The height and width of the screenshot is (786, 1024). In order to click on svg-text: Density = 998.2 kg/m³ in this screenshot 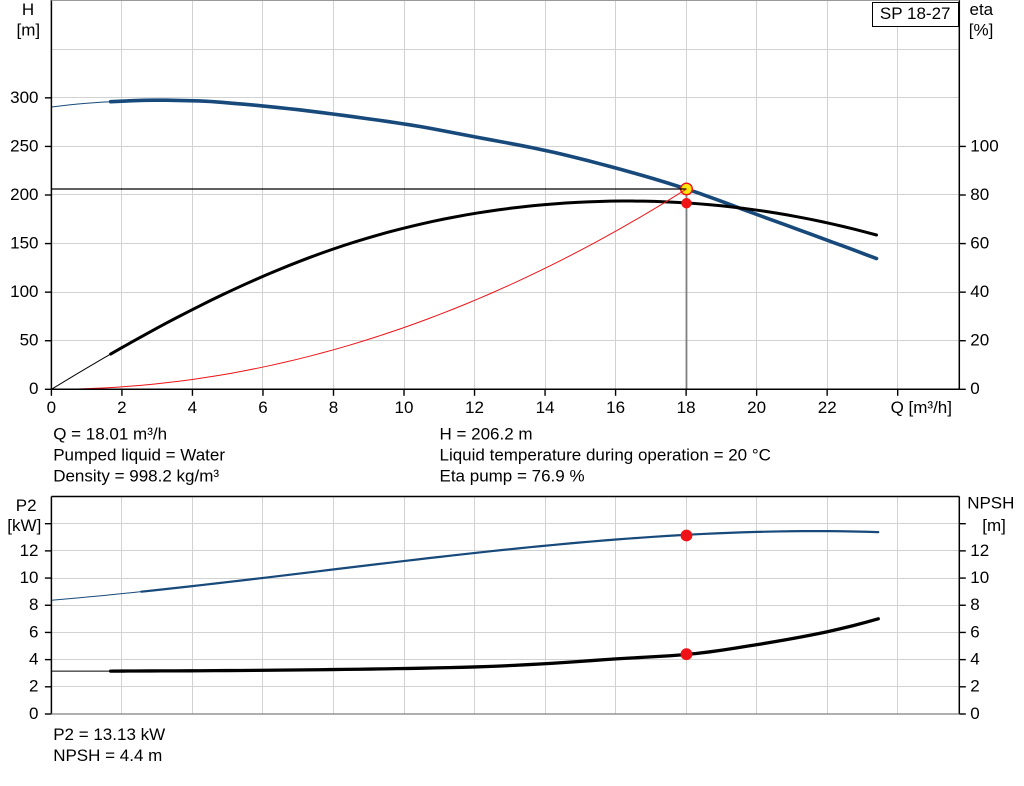, I will do `click(136, 475)`.